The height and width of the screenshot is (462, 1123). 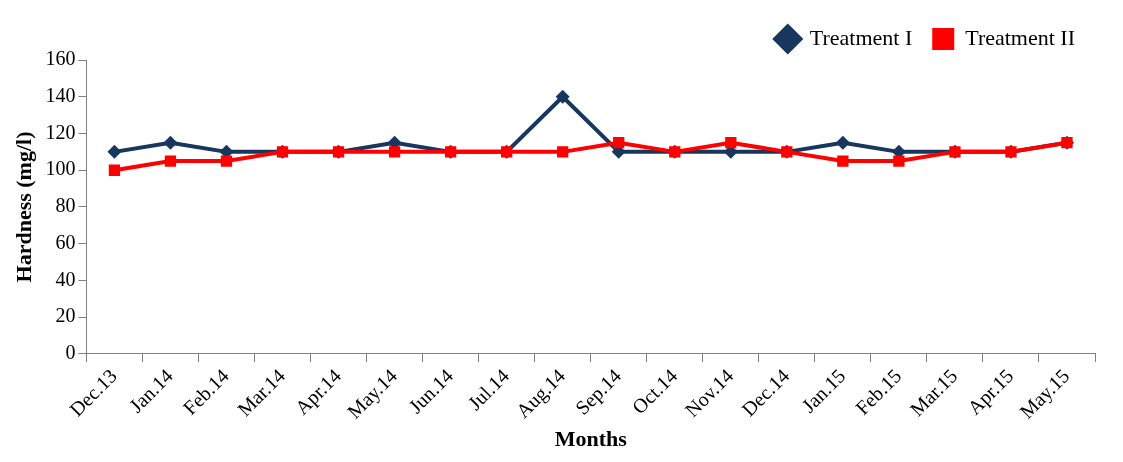 I want to click on y-axis-title: Hardness (mg/l), so click(x=23, y=207).